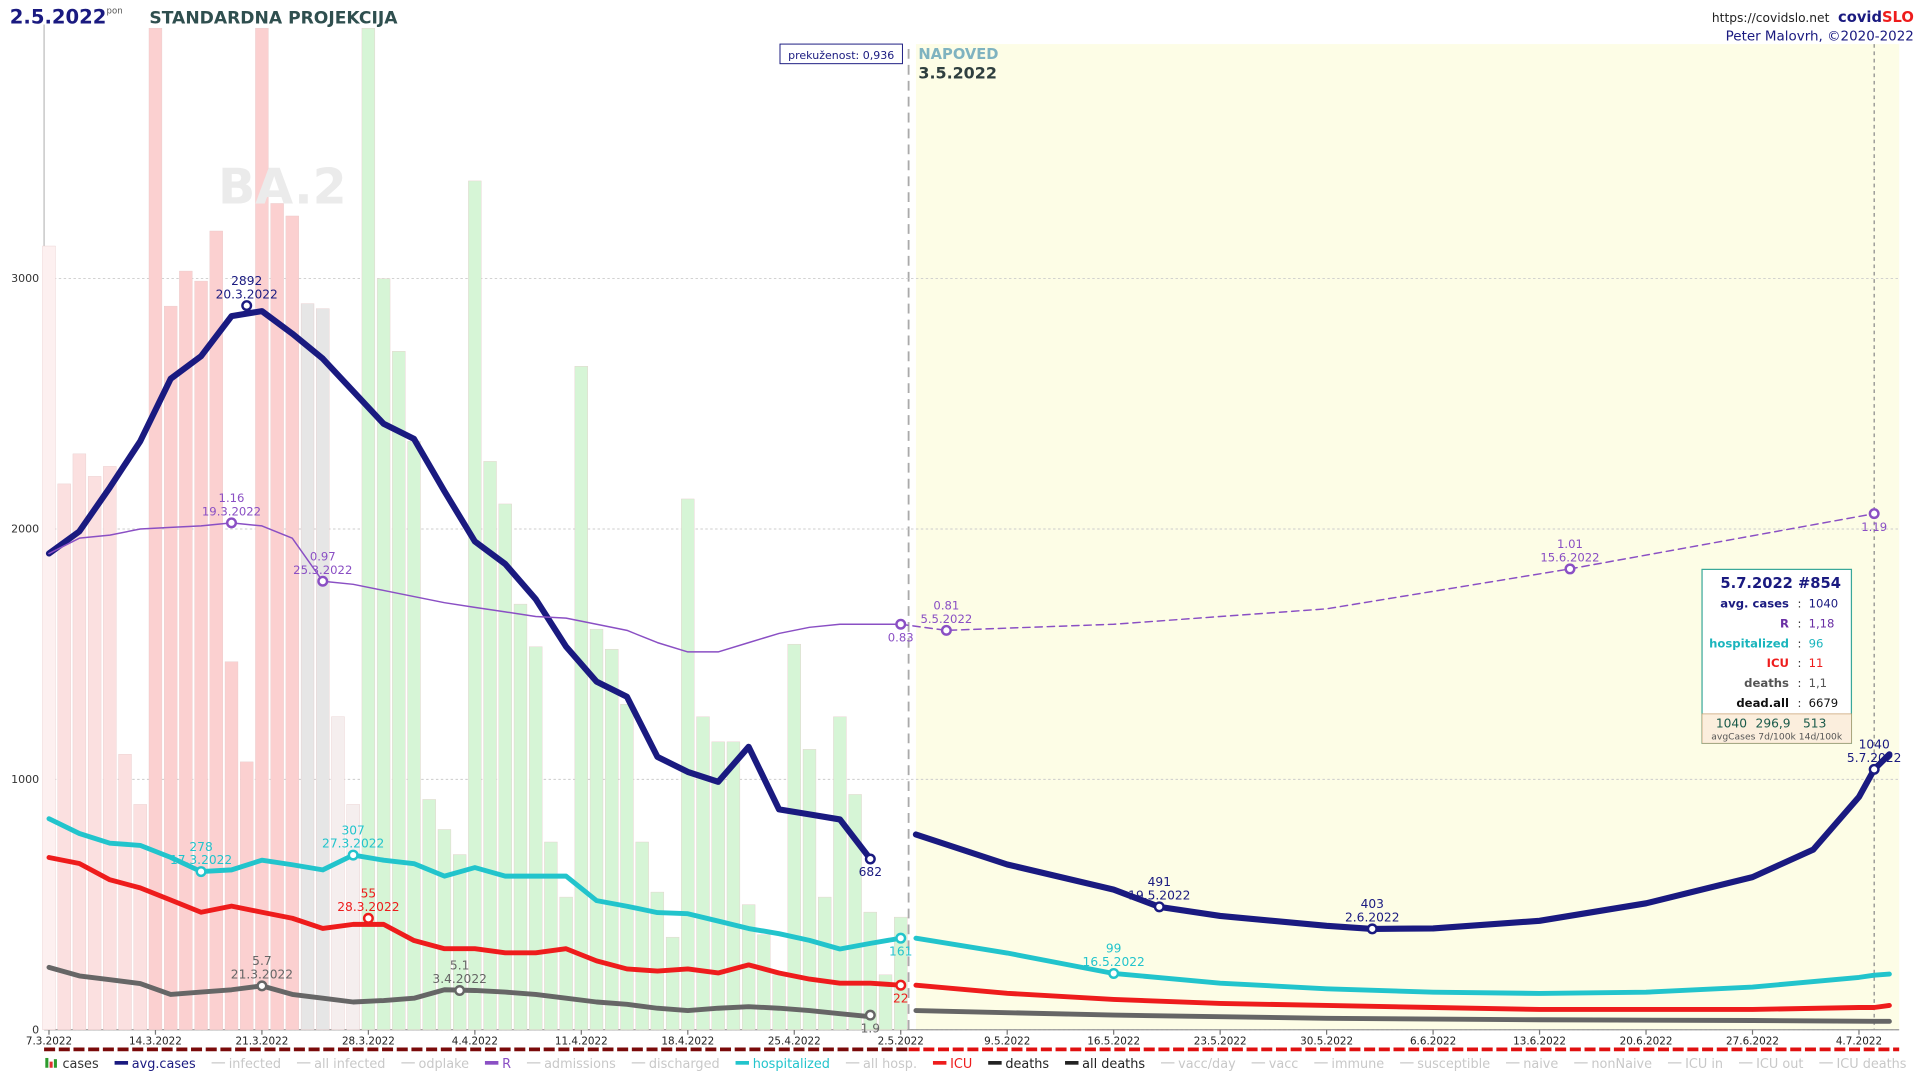 The height and width of the screenshot is (1080, 1920). What do you see at coordinates (1704, 1064) in the screenshot?
I see `legend-entry: ICU in` at bounding box center [1704, 1064].